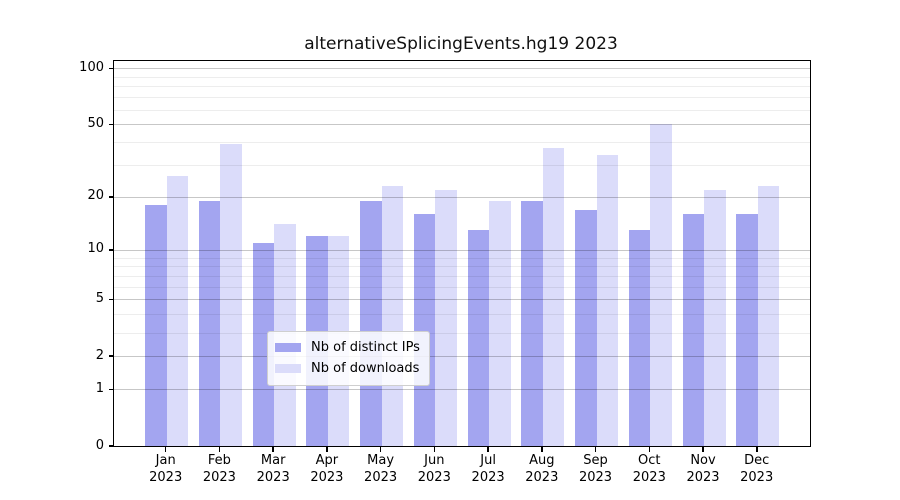 The image size is (900, 500). What do you see at coordinates (99, 445) in the screenshot?
I see `y-tick-label-0: 0` at bounding box center [99, 445].